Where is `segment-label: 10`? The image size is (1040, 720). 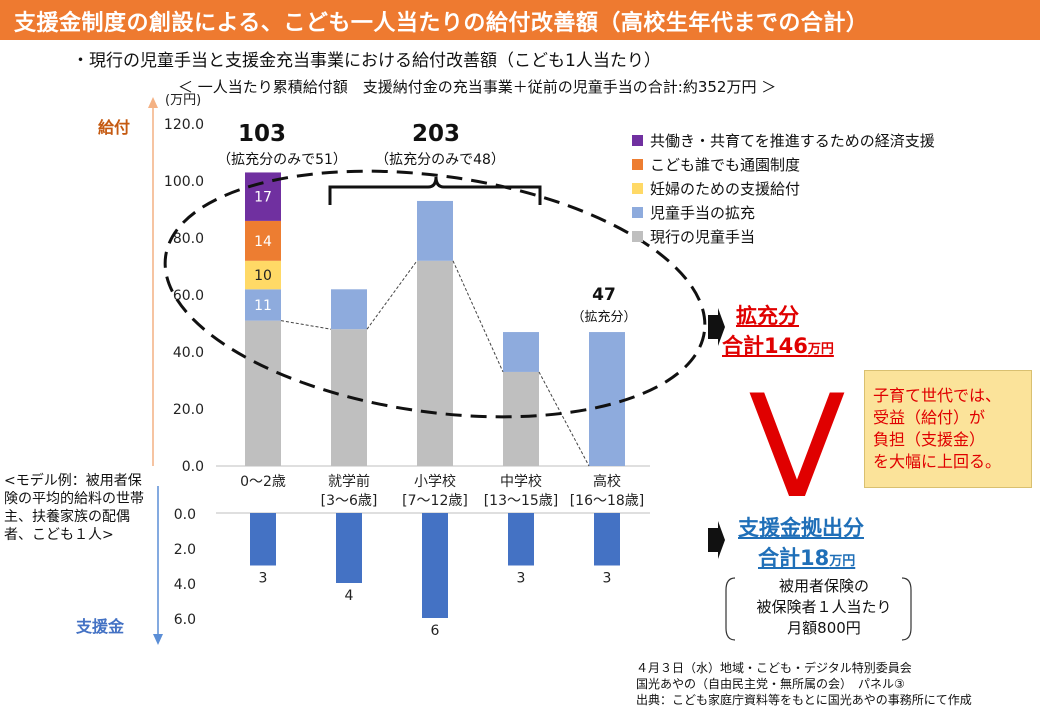 segment-label: 10 is located at coordinates (263, 276).